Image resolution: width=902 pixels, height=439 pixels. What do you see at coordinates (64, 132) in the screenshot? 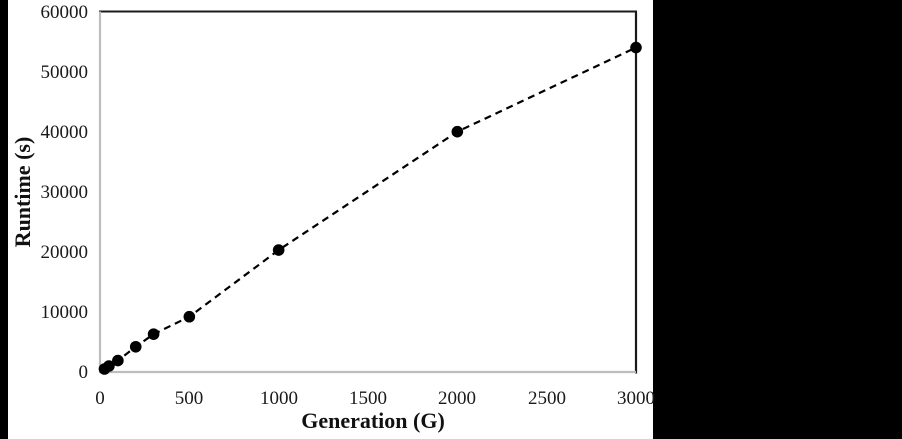
I see `y-tick-label: 40000` at bounding box center [64, 132].